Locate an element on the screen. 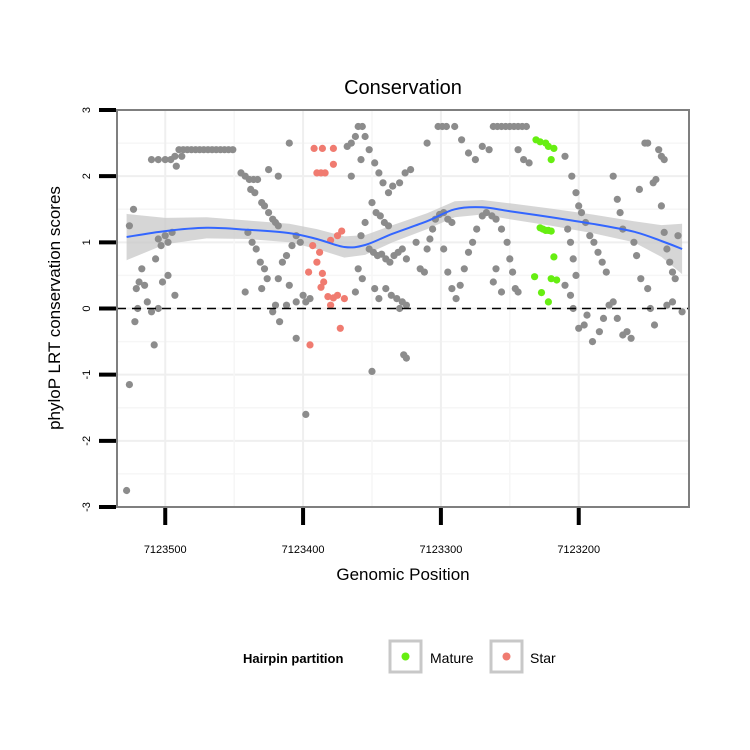  confidence-ribbon is located at coordinates (404, 237).